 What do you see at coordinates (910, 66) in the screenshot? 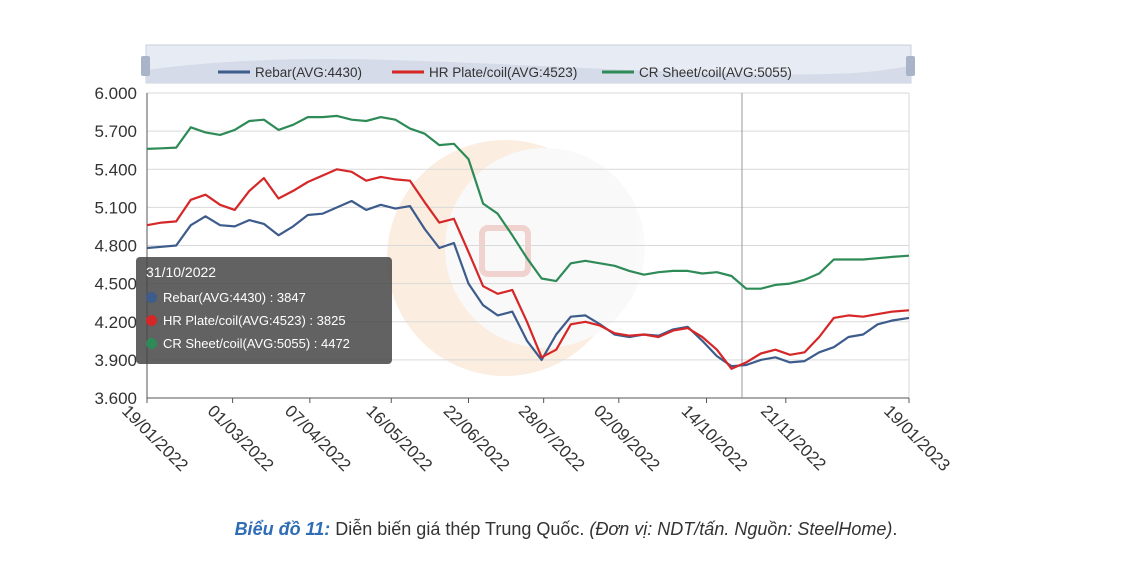
I see `zoom-handle-right` at bounding box center [910, 66].